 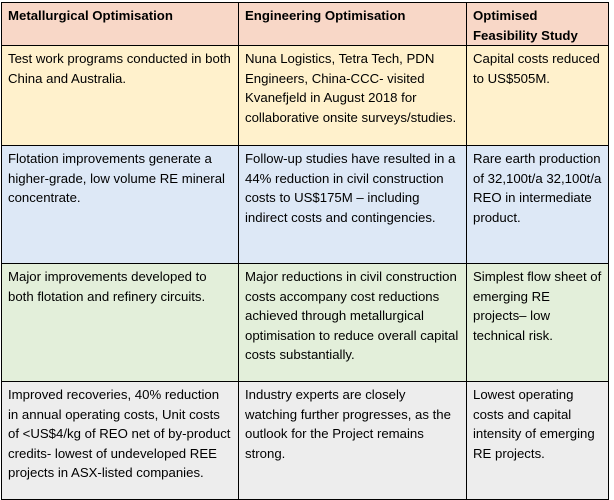 I want to click on cell-feasibility: Capital costs reduced to US$505M., so click(x=537, y=95).